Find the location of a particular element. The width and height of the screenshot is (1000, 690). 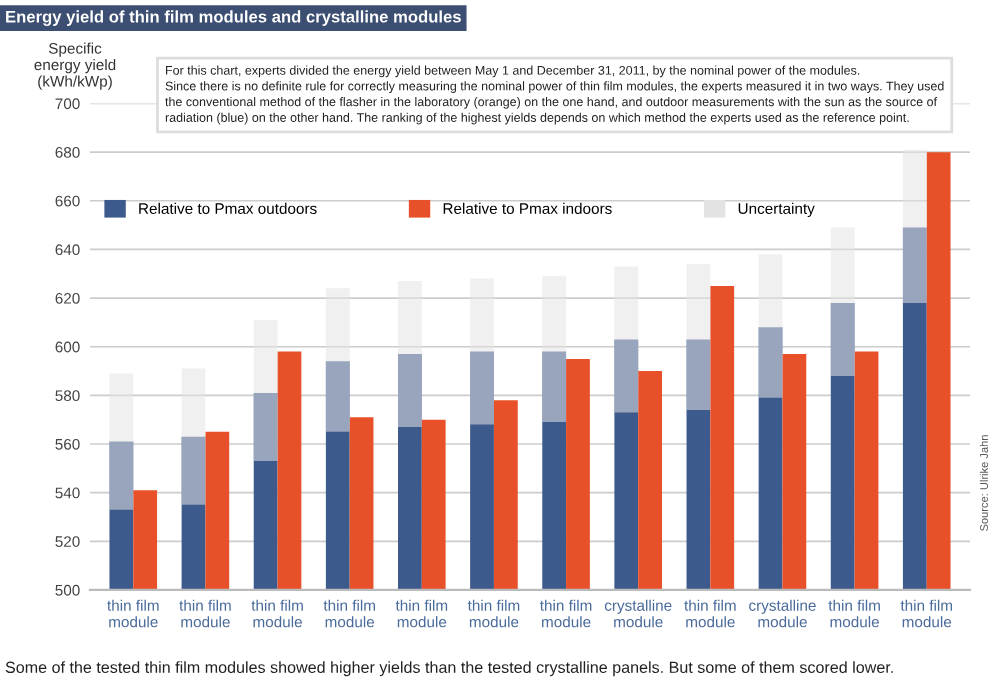

text: Some of the tested thin film modules showed higher yields than the tested crystalline panels. But some of them scored lower. is located at coordinates (449, 669).